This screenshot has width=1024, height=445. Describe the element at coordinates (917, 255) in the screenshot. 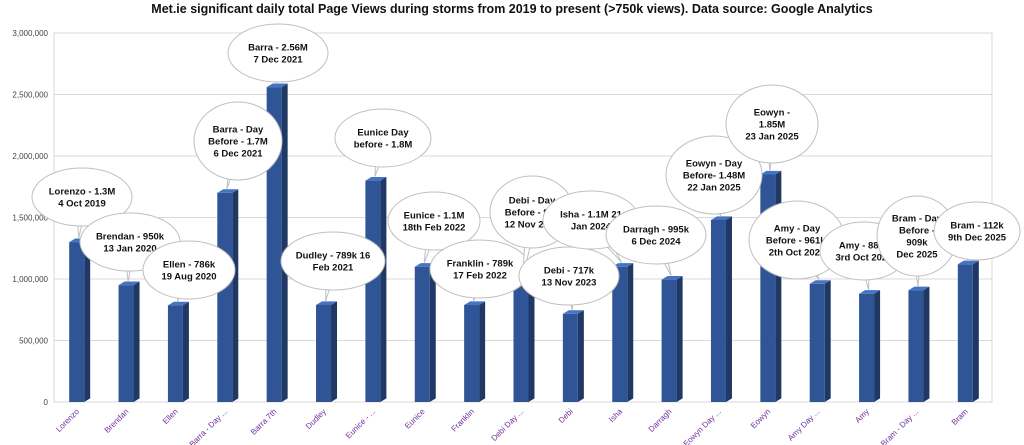

I see `callout-label: Dec 2025` at that location.